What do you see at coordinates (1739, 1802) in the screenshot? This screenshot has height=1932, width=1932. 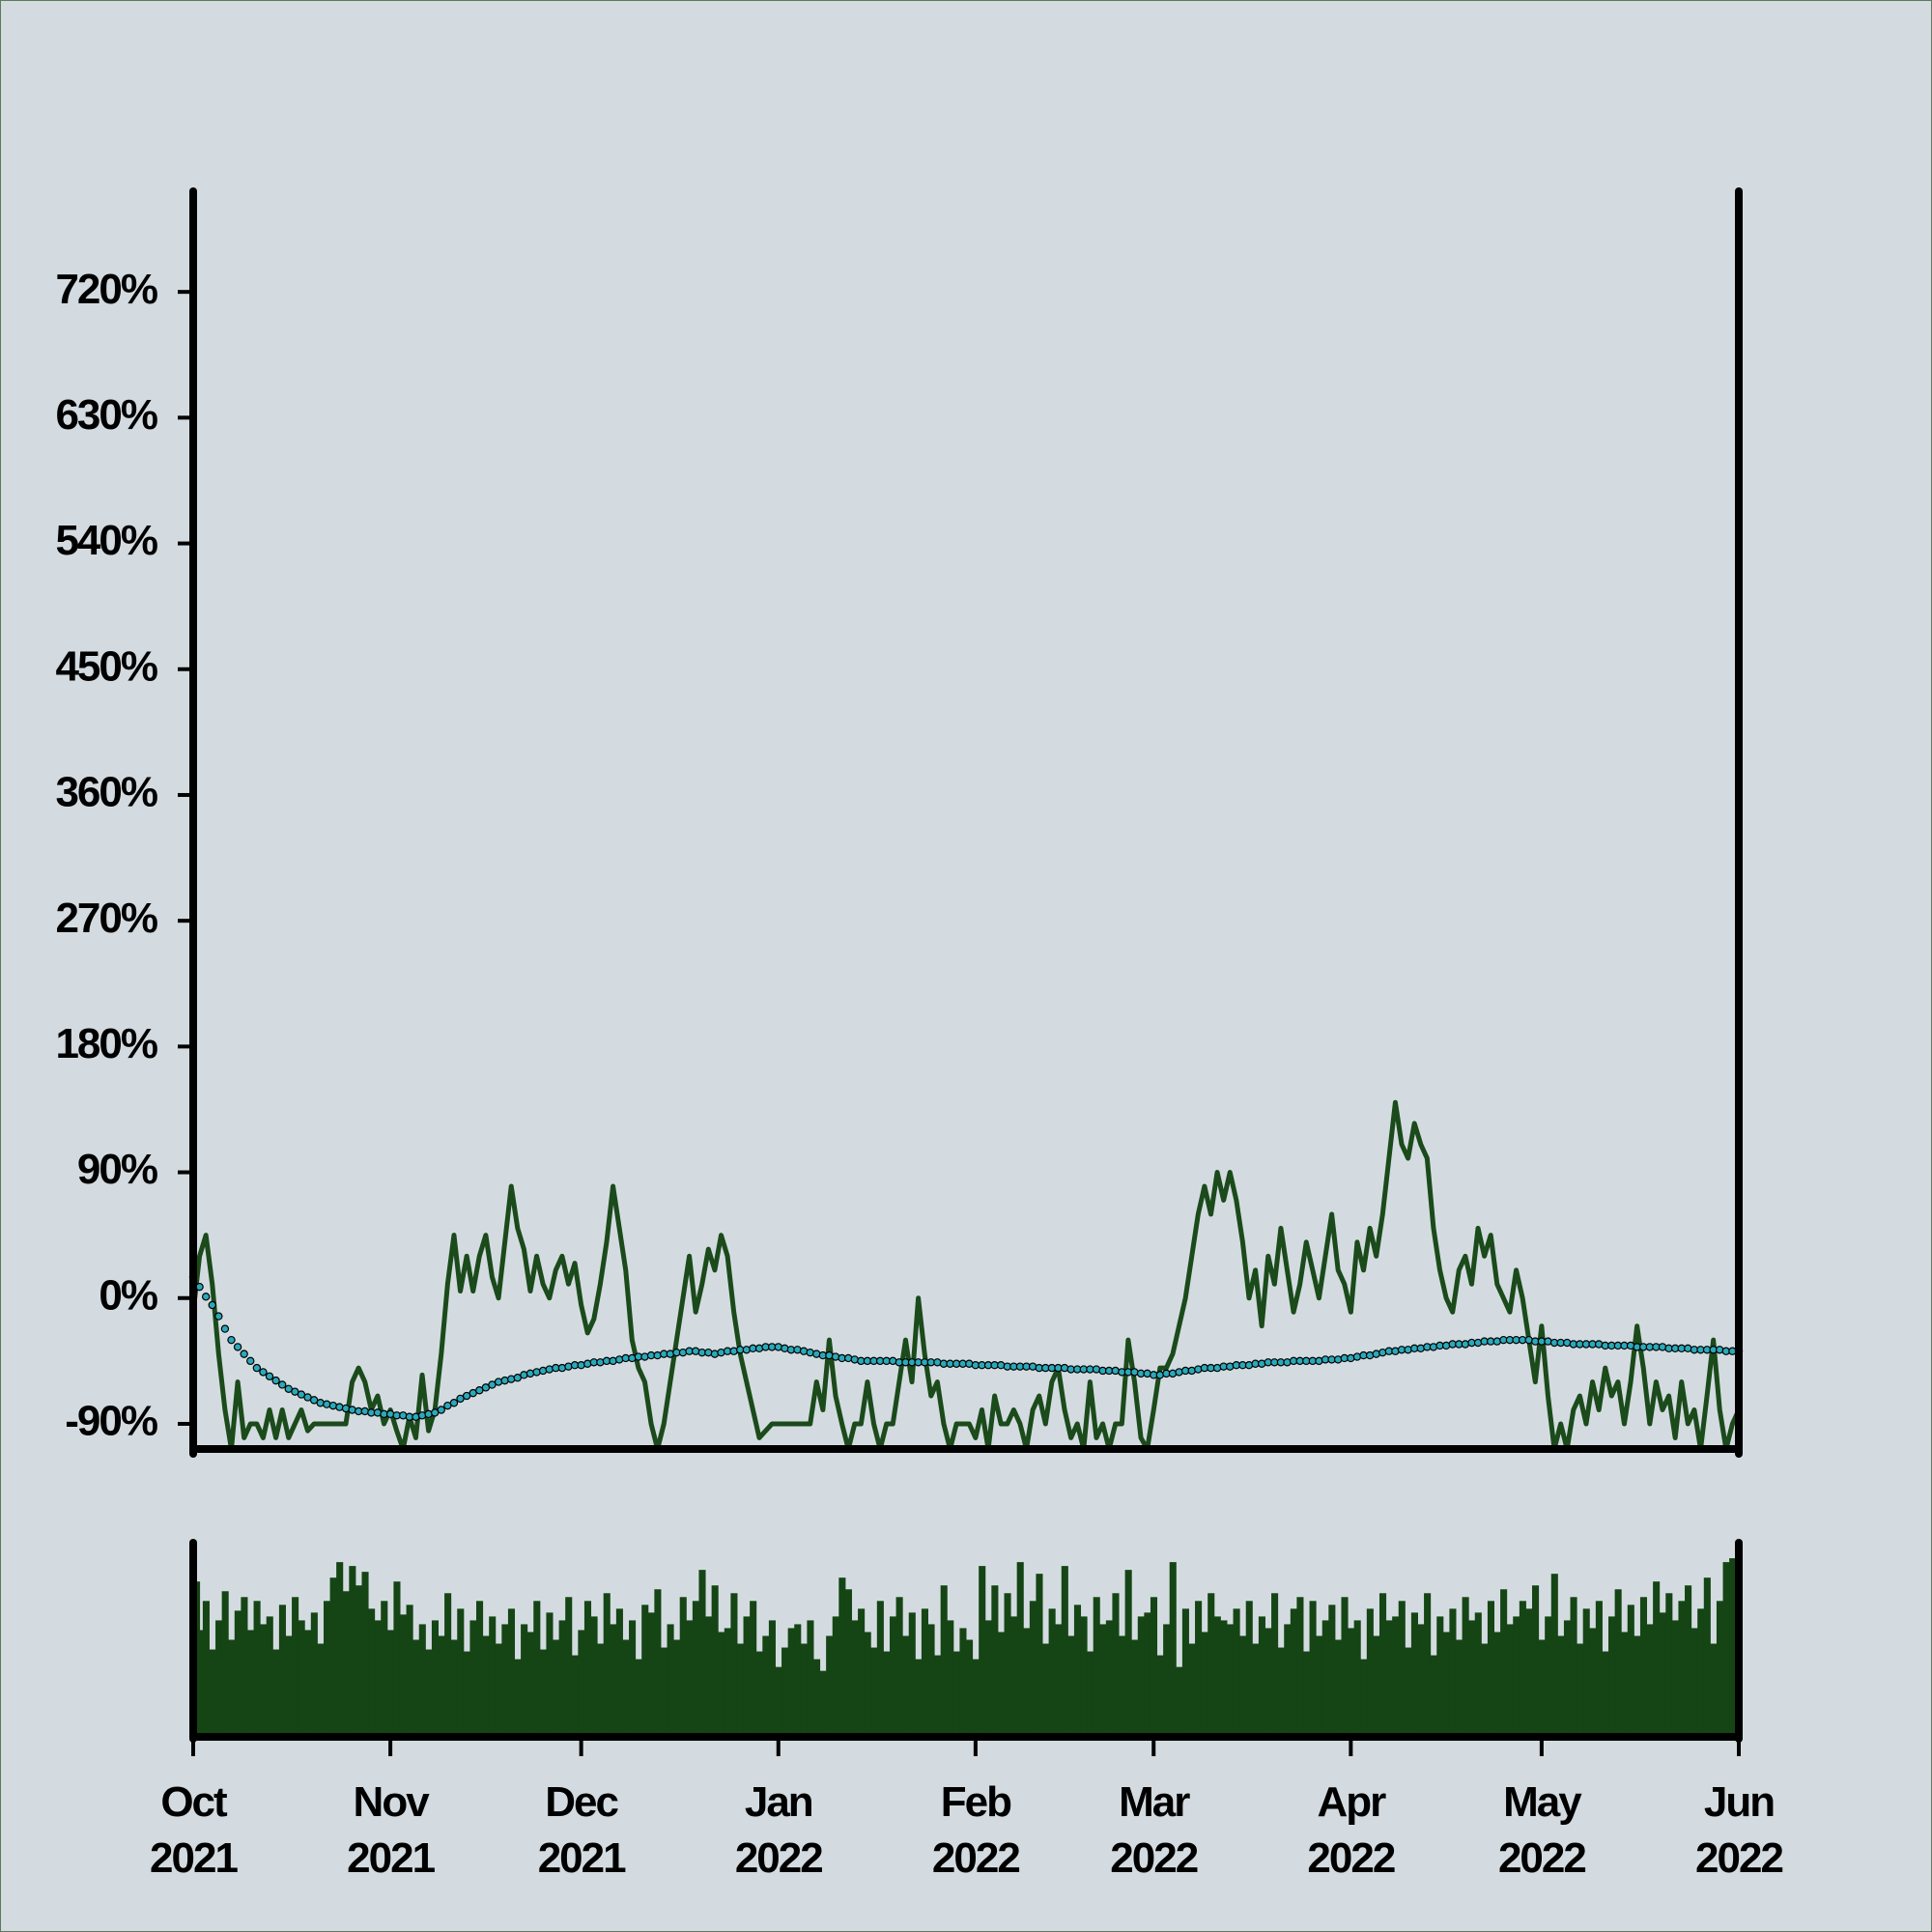 I see `x-tick-label-line: Jun` at bounding box center [1739, 1802].